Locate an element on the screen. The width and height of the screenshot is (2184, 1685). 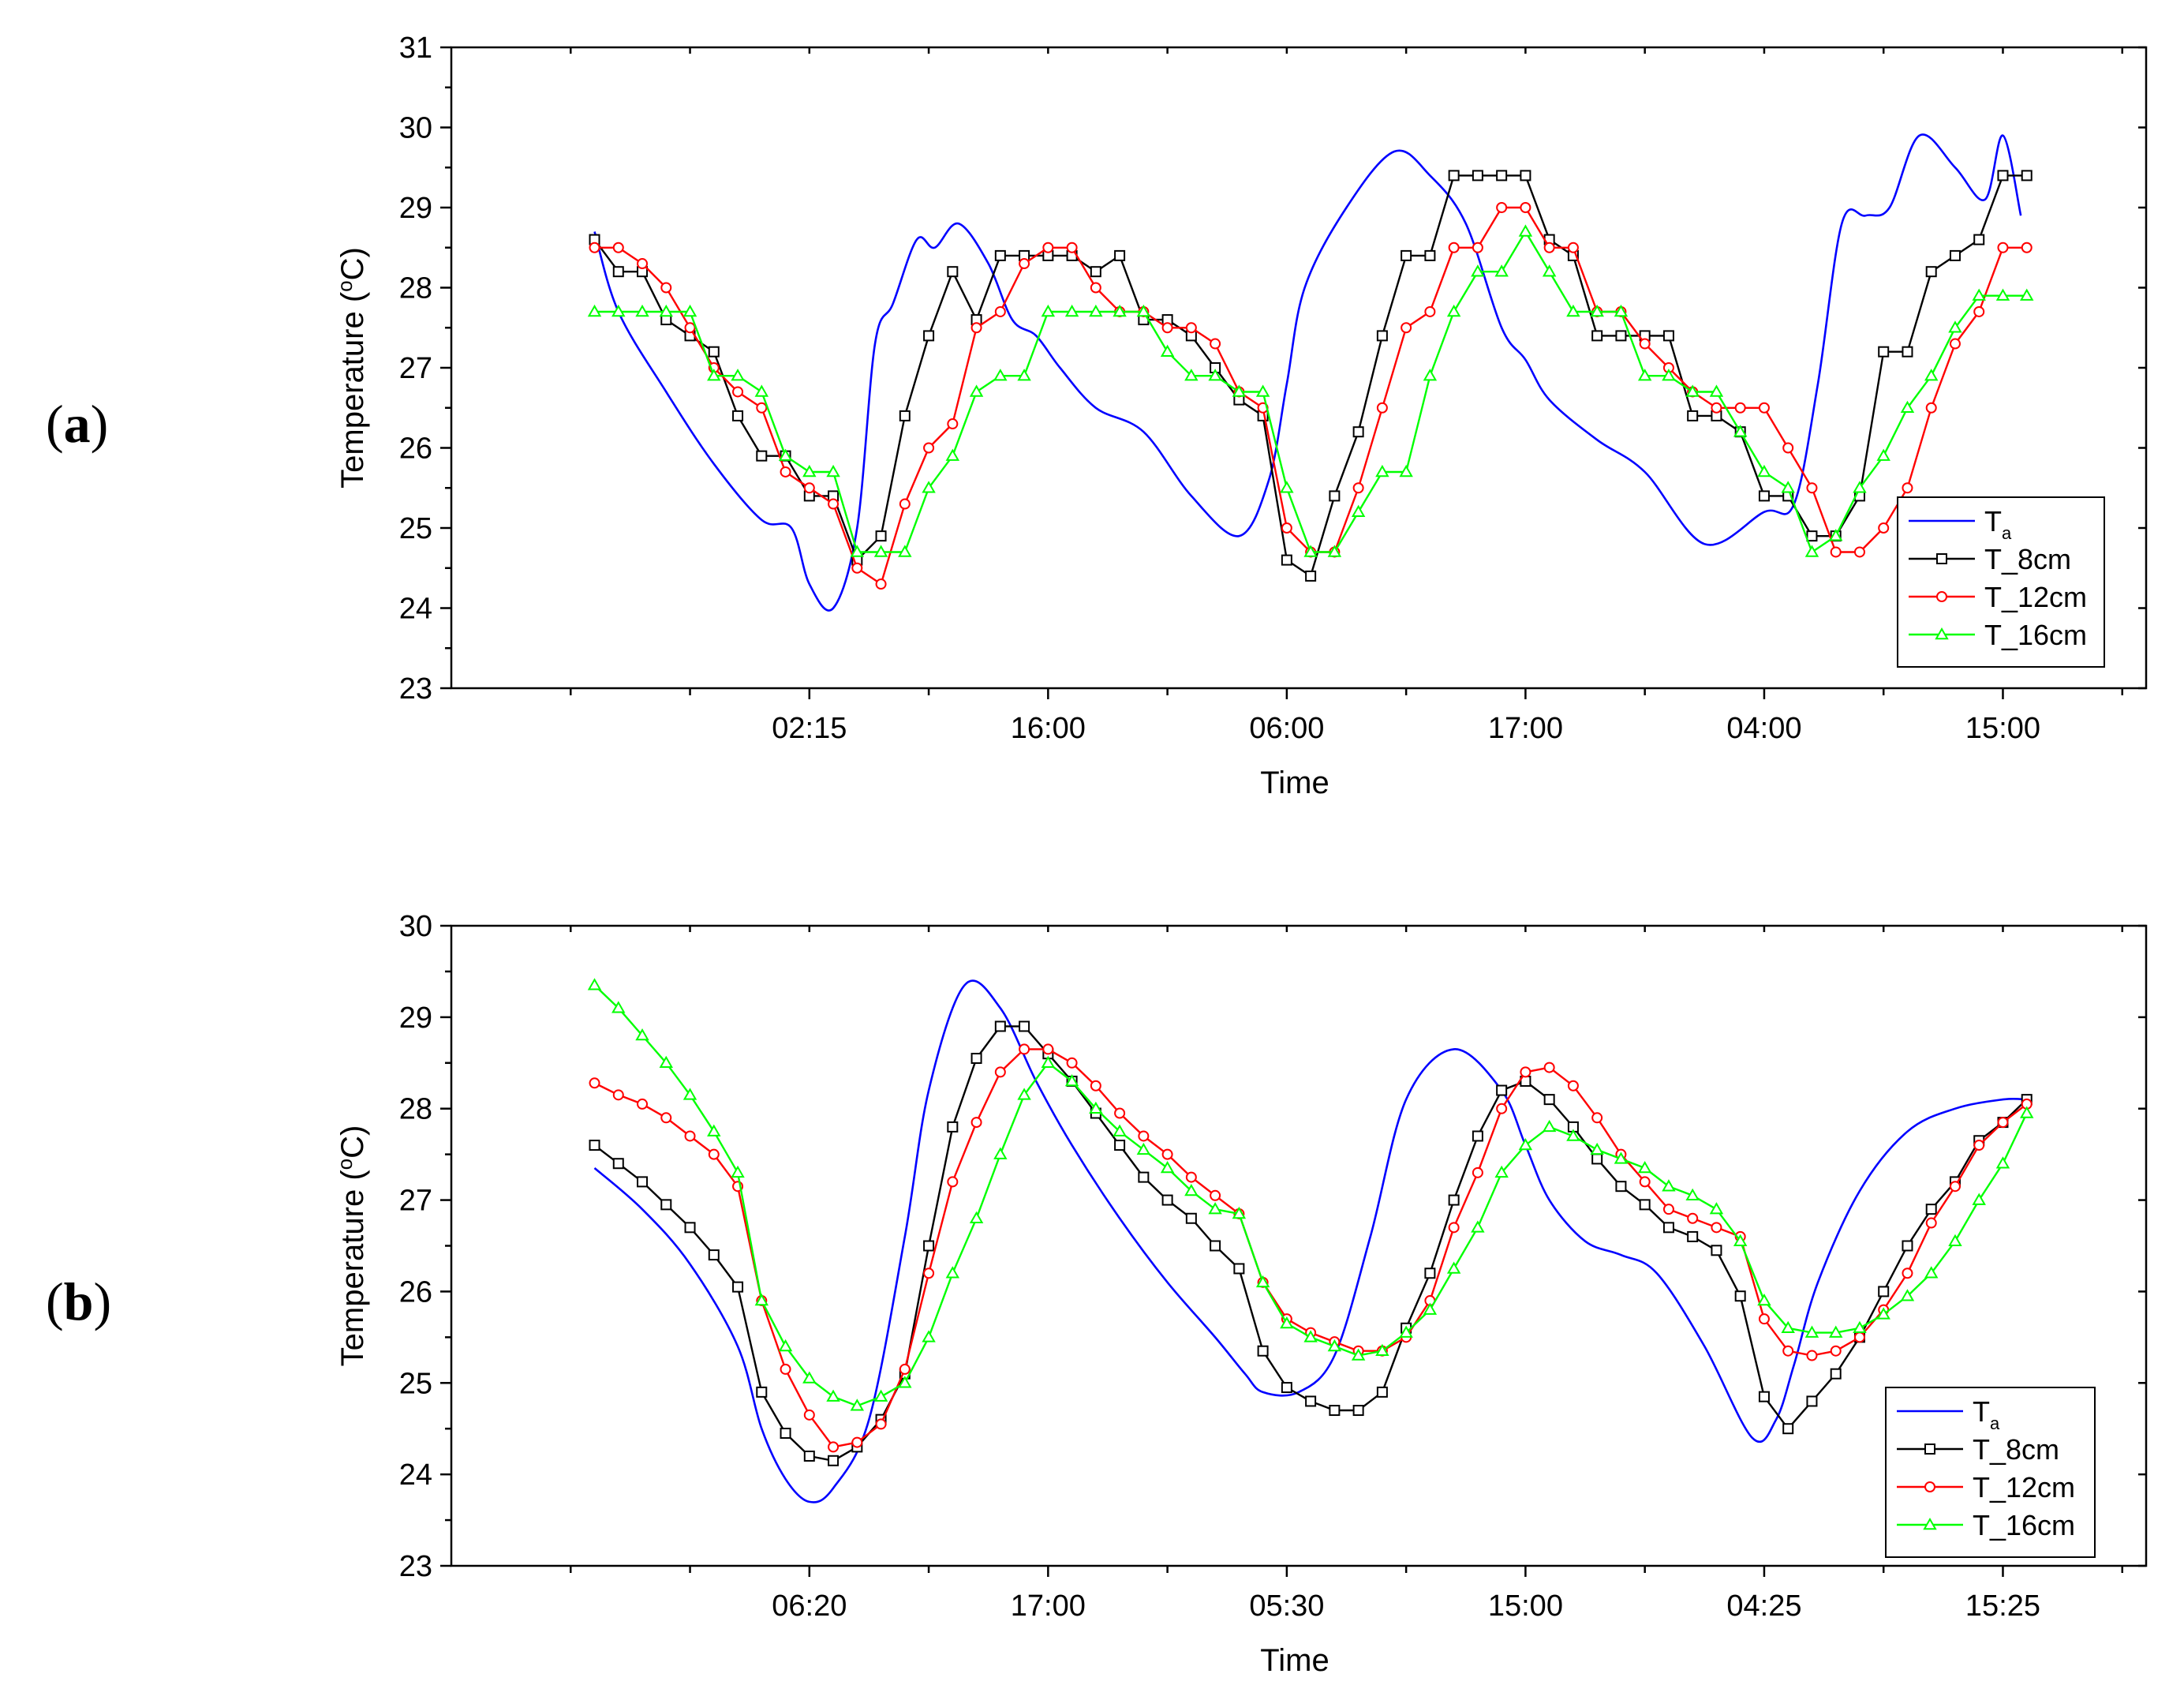
x-tick-label: 04:25 is located at coordinates (1763, 1606).